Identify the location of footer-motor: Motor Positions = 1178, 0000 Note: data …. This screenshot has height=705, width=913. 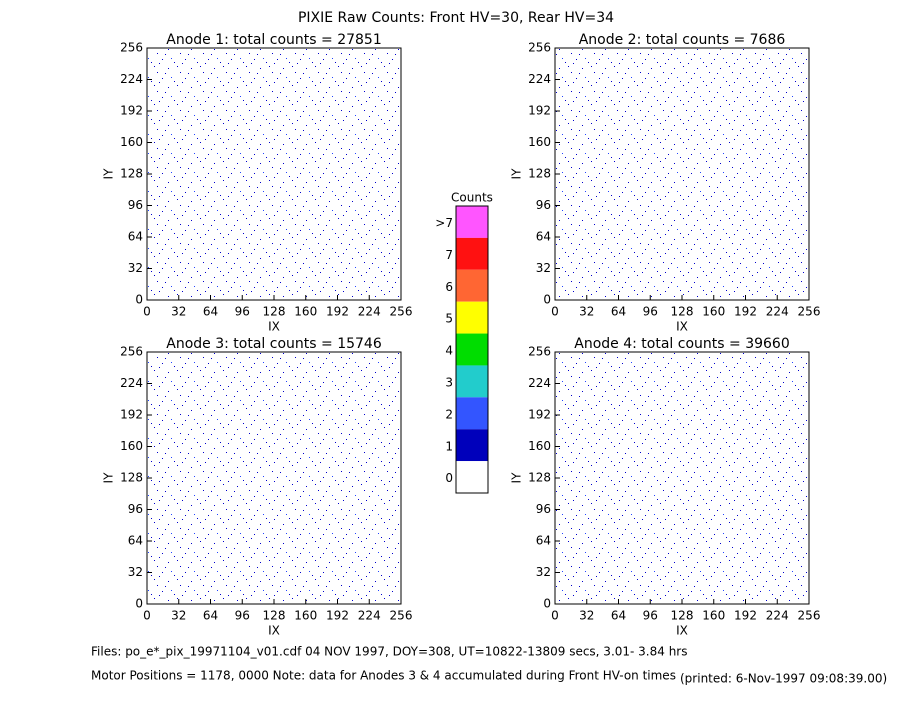
(383, 676).